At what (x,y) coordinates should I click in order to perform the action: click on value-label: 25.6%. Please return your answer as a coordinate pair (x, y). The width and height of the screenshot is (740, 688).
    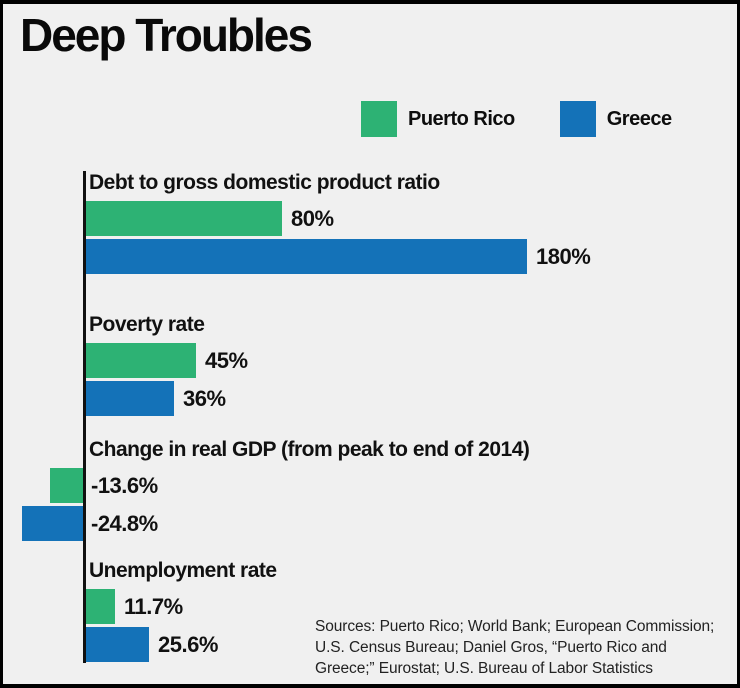
    Looking at the image, I should click on (188, 644).